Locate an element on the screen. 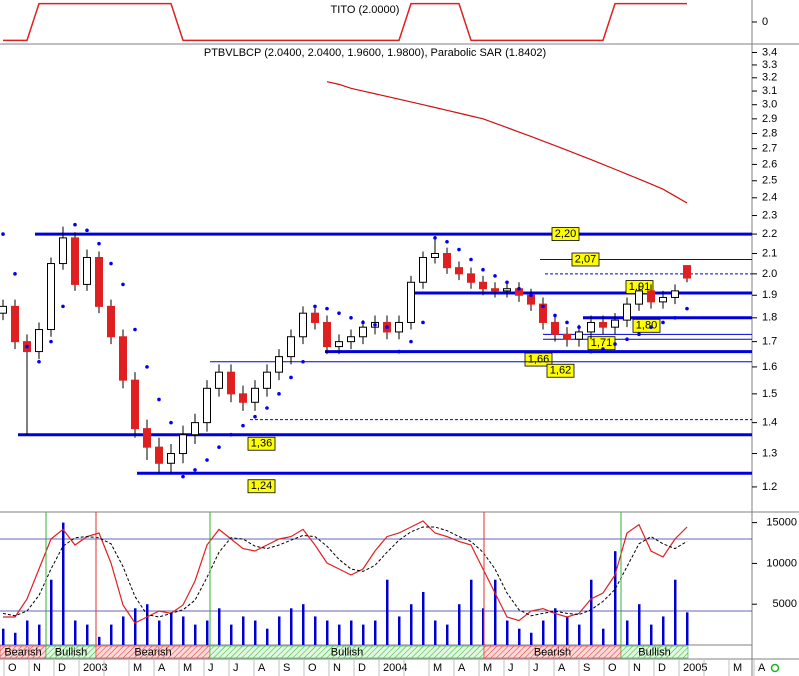 The height and width of the screenshot is (676, 799). y-tick-label: 1.2 is located at coordinates (769, 487).